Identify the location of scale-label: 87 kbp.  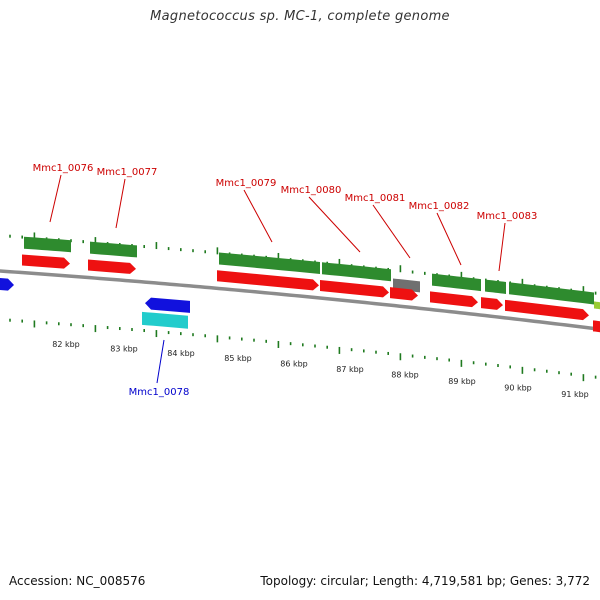
(350, 369).